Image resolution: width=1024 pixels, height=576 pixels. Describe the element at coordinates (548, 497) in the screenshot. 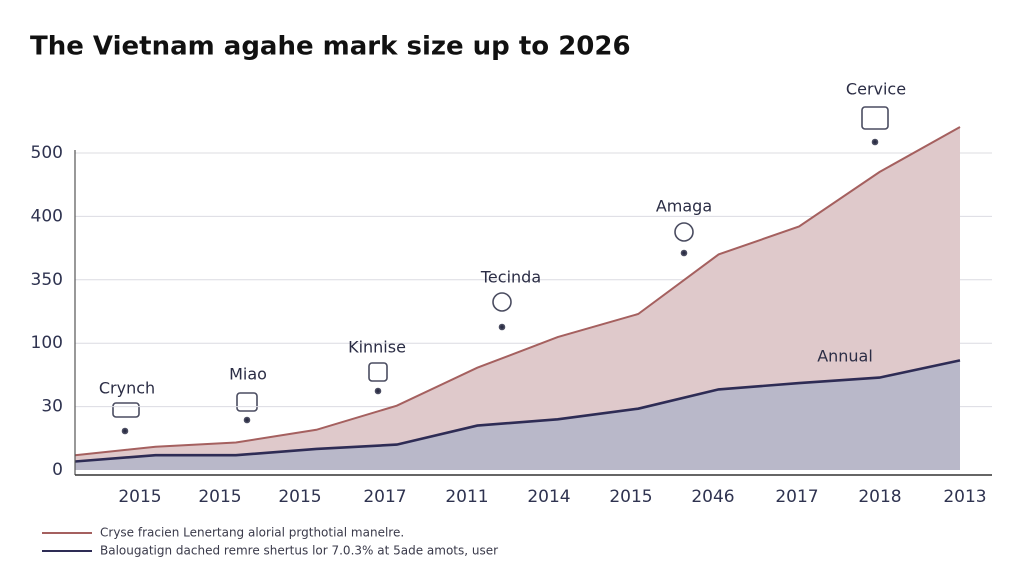

I see `x-tick-label: 2014` at that location.